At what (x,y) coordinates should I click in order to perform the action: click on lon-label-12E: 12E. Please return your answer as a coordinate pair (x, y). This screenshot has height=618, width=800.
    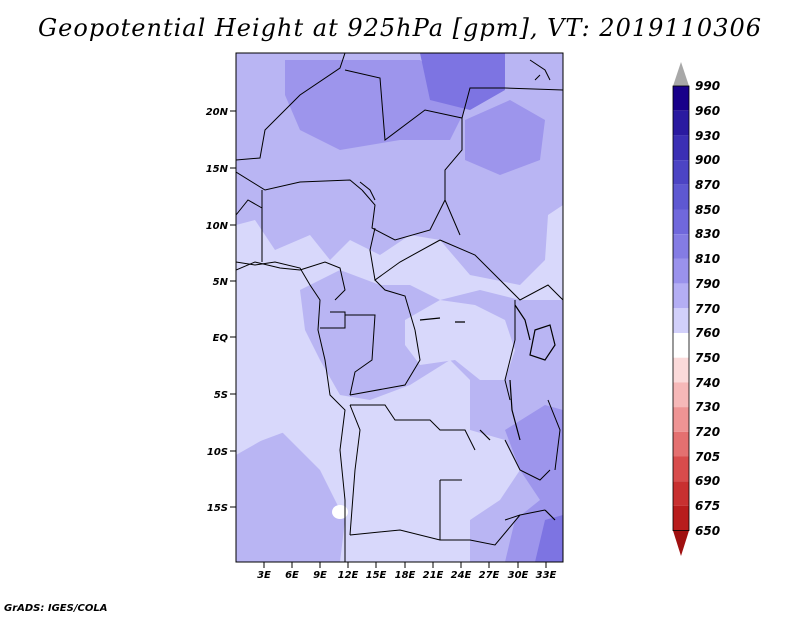
    Looking at the image, I should click on (348, 575).